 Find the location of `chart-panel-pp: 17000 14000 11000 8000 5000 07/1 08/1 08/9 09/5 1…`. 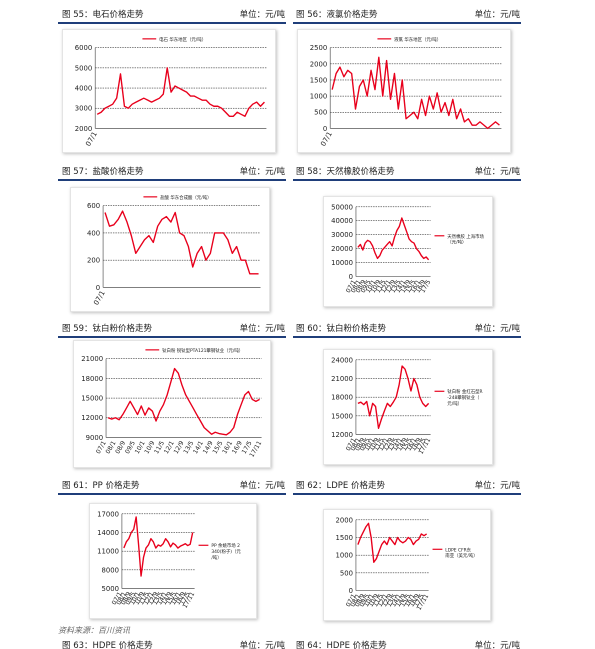

chart-panel-pp: 17000 14000 11000 8000 5000 07/1 08/1 08/9 09/5 1… is located at coordinates (173, 561).